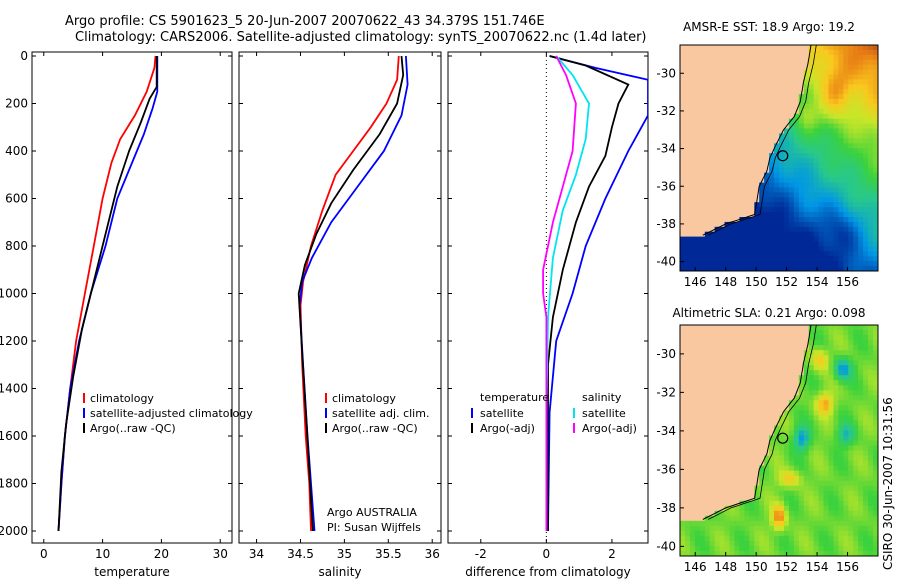  What do you see at coordinates (548, 572) in the screenshot?
I see `x-axis-label: difference from climatology` at bounding box center [548, 572].